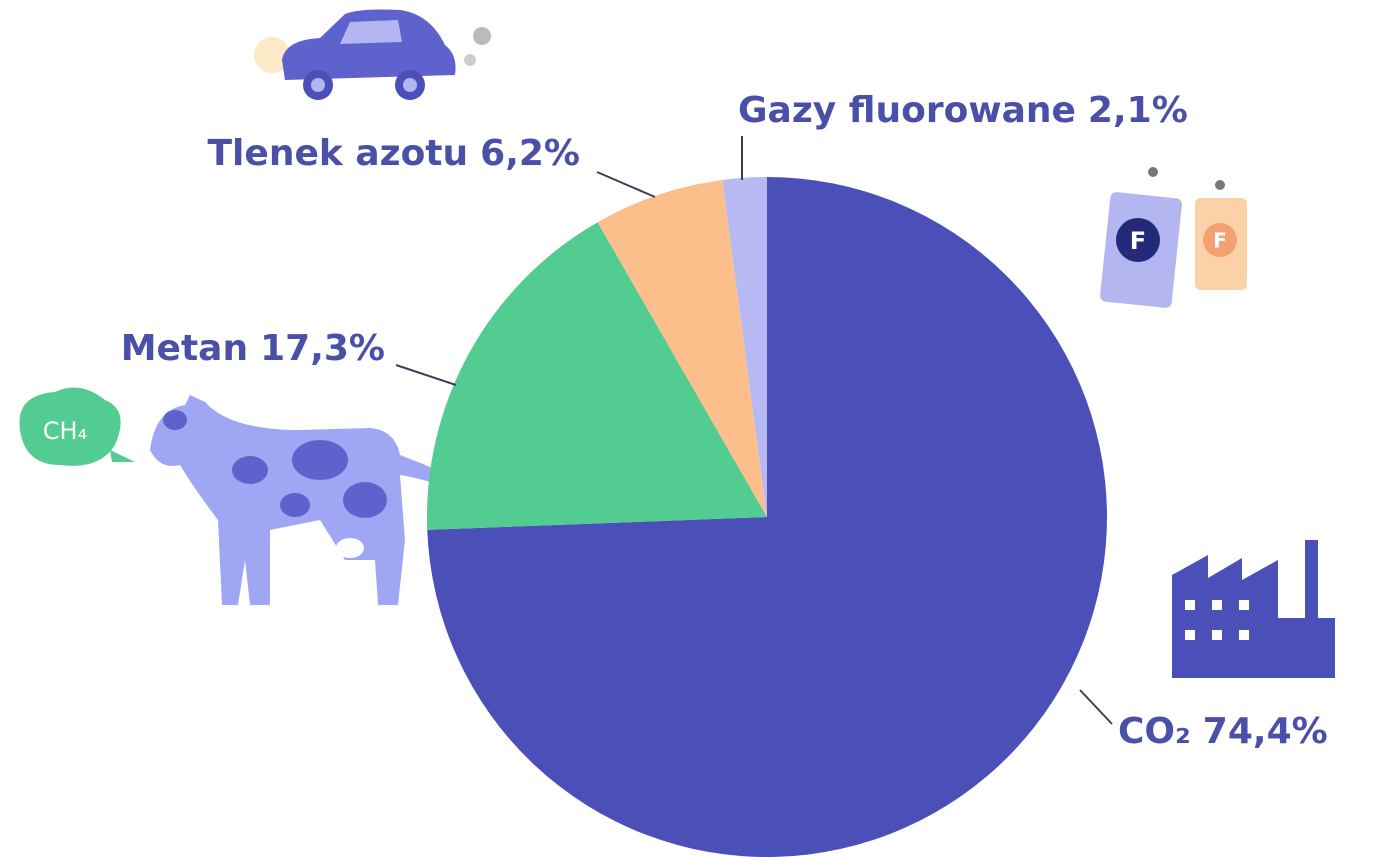 The height and width of the screenshot is (857, 1376). I want to click on category-name: CO₂, so click(1154, 731).